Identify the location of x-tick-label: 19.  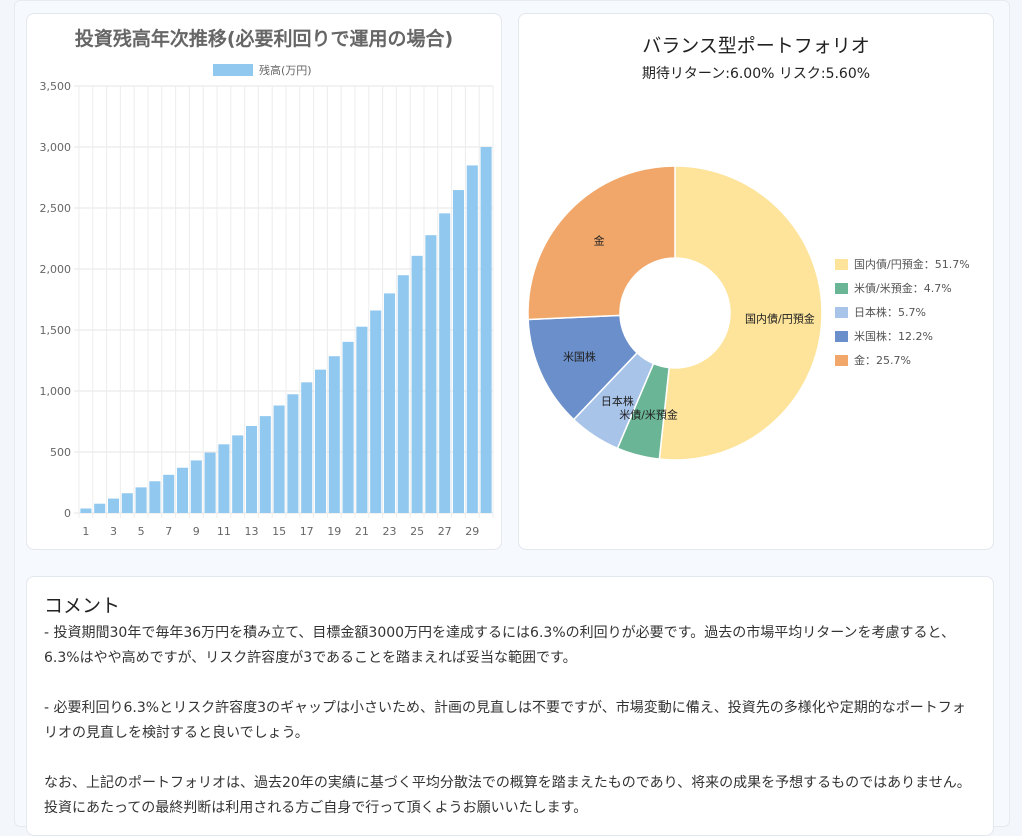
(334, 531).